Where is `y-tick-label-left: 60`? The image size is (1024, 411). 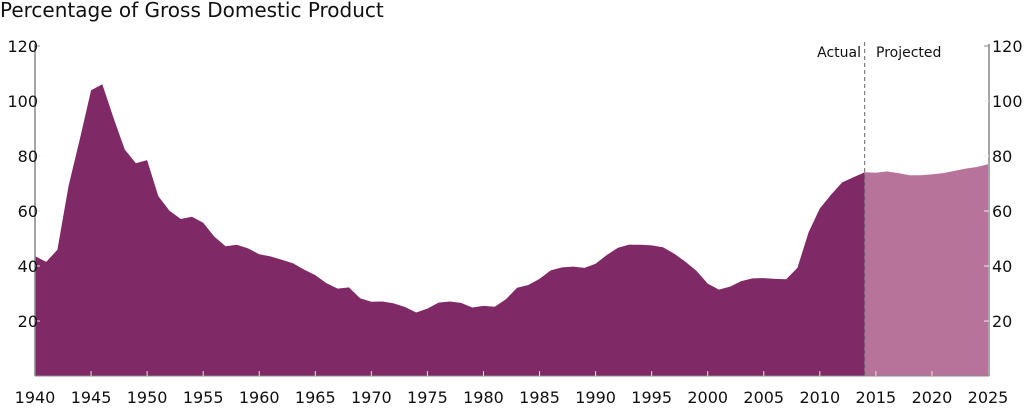
y-tick-label-left: 60 is located at coordinates (28, 211).